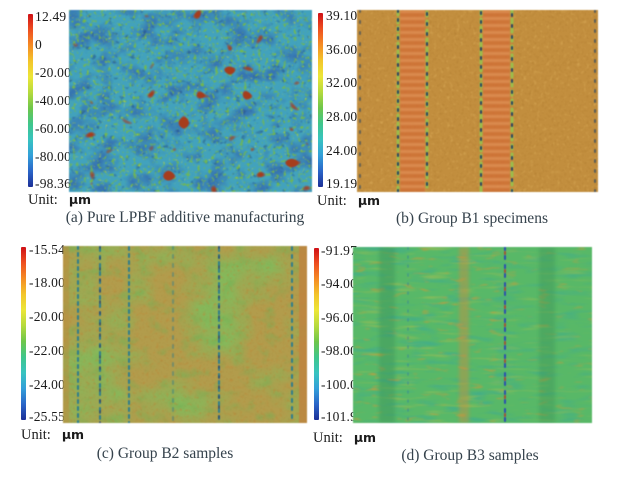 The image size is (626, 480). I want to click on scale-tick: -22.00, so click(47, 350).